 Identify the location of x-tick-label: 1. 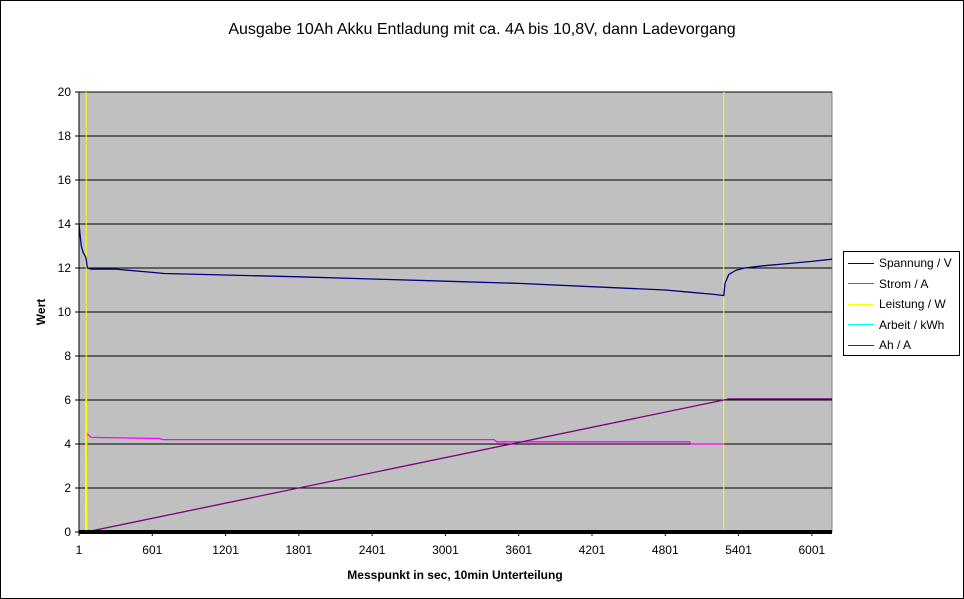
(79, 550).